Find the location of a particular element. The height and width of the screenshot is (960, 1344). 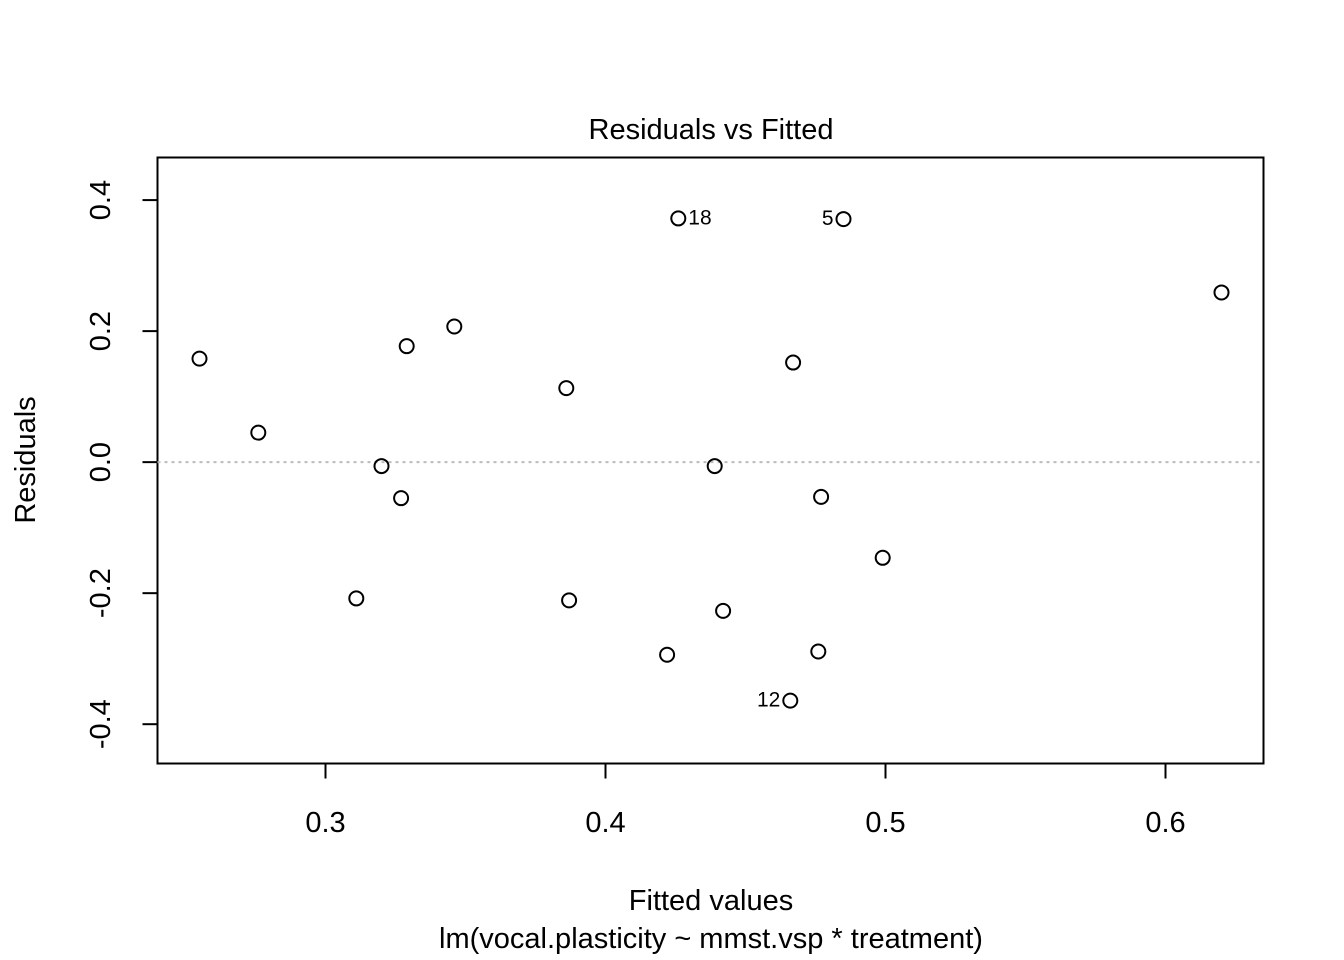

y-tick-label: 0.4 is located at coordinates (101, 200).